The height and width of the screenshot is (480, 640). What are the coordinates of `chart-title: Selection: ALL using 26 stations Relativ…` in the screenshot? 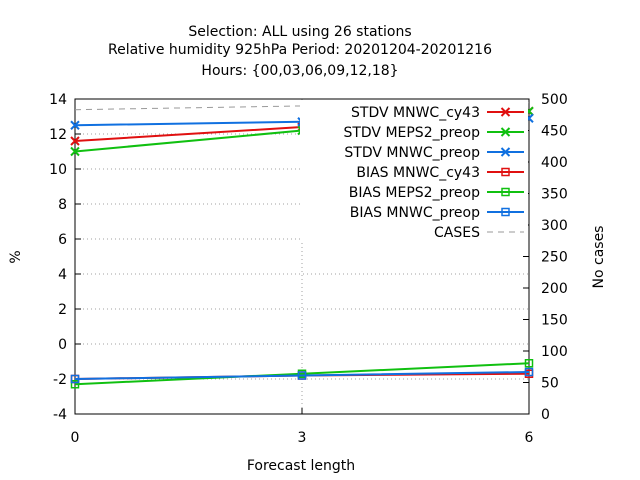 It's located at (300, 51).